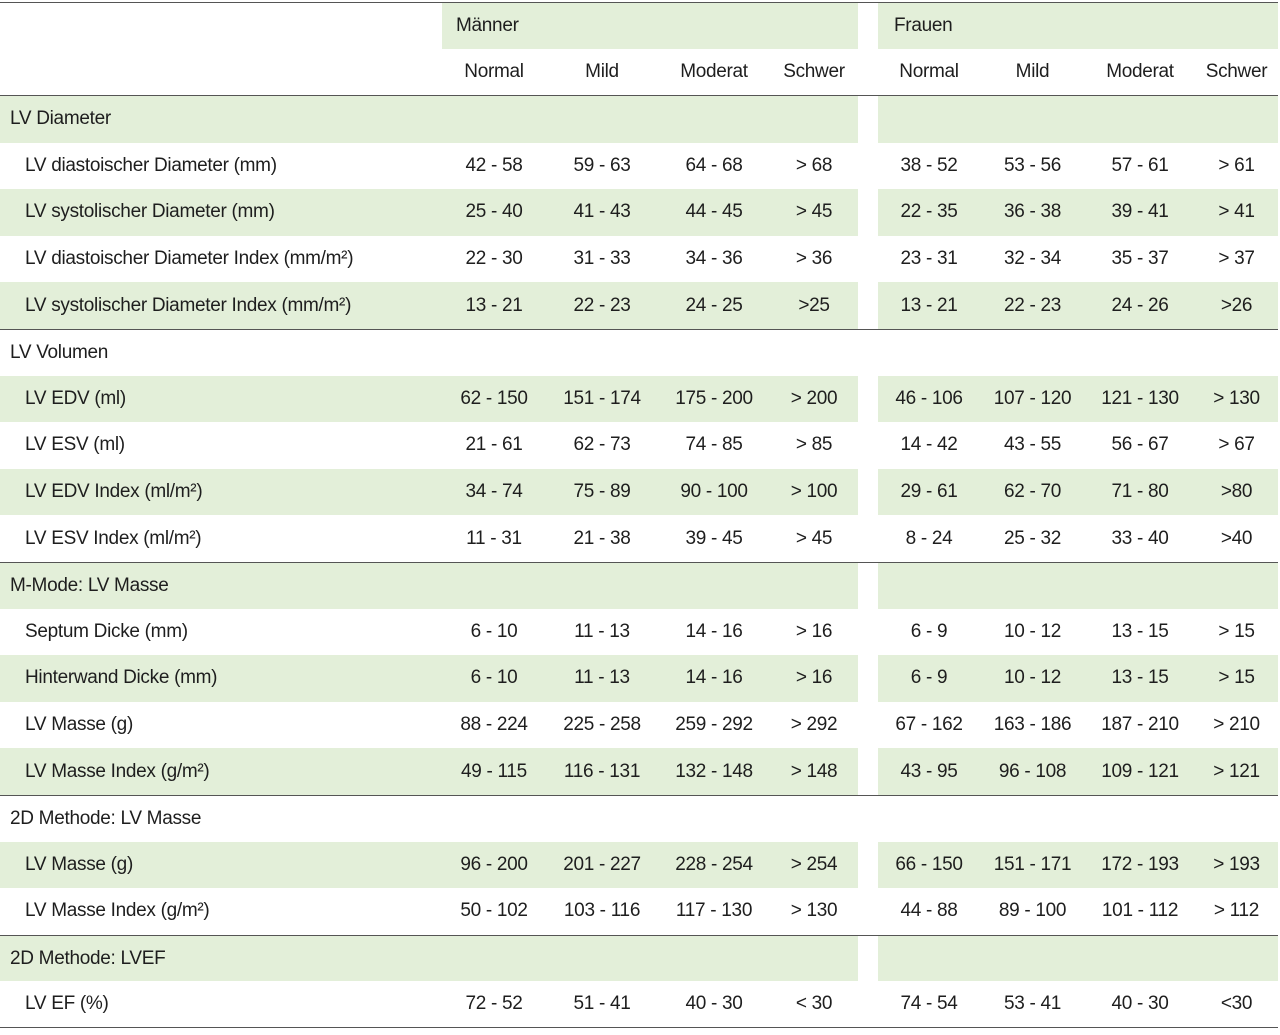 The height and width of the screenshot is (1035, 1280). Describe the element at coordinates (494, 538) in the screenshot. I see `value-cell: 11 - 31` at that location.